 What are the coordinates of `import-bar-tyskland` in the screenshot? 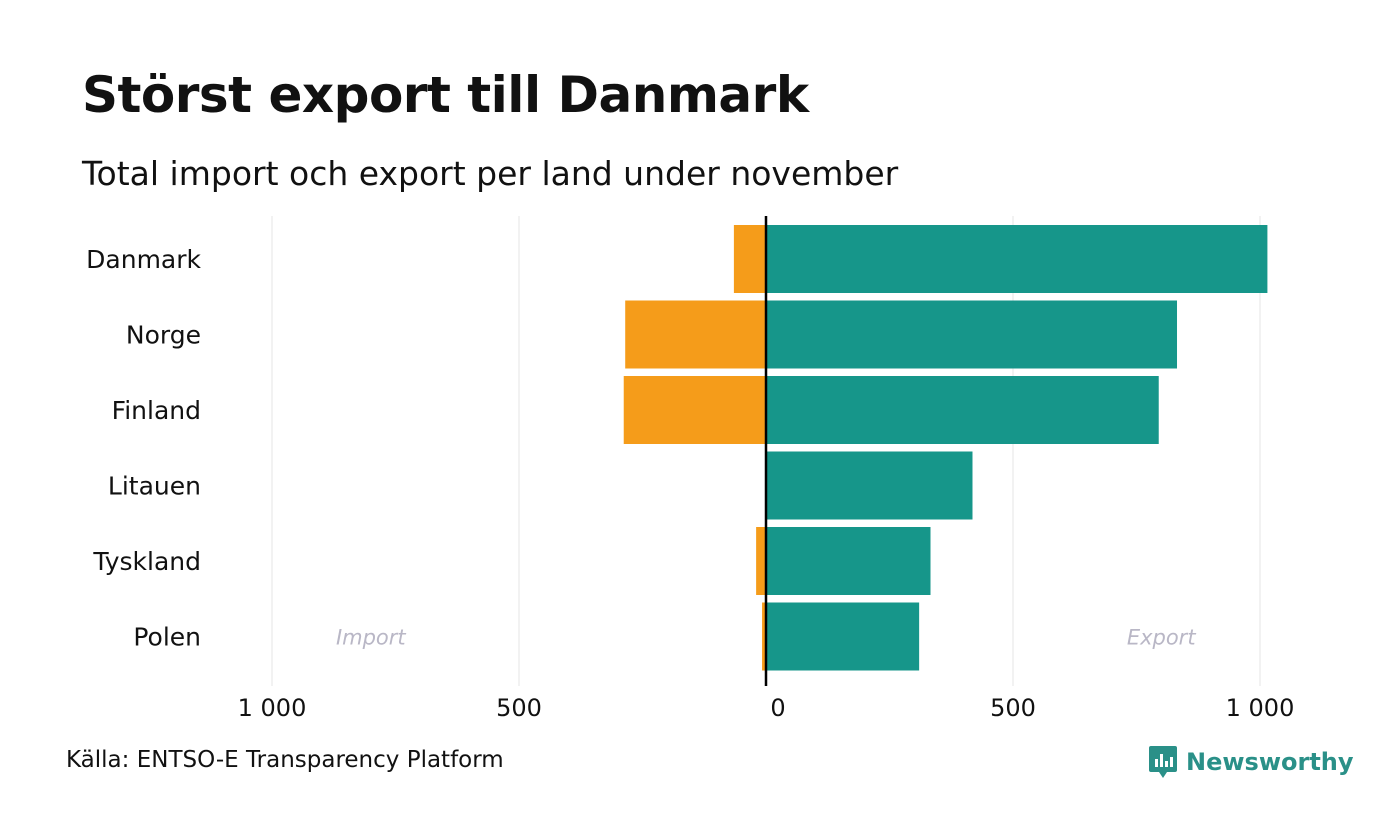 It's located at (761, 561).